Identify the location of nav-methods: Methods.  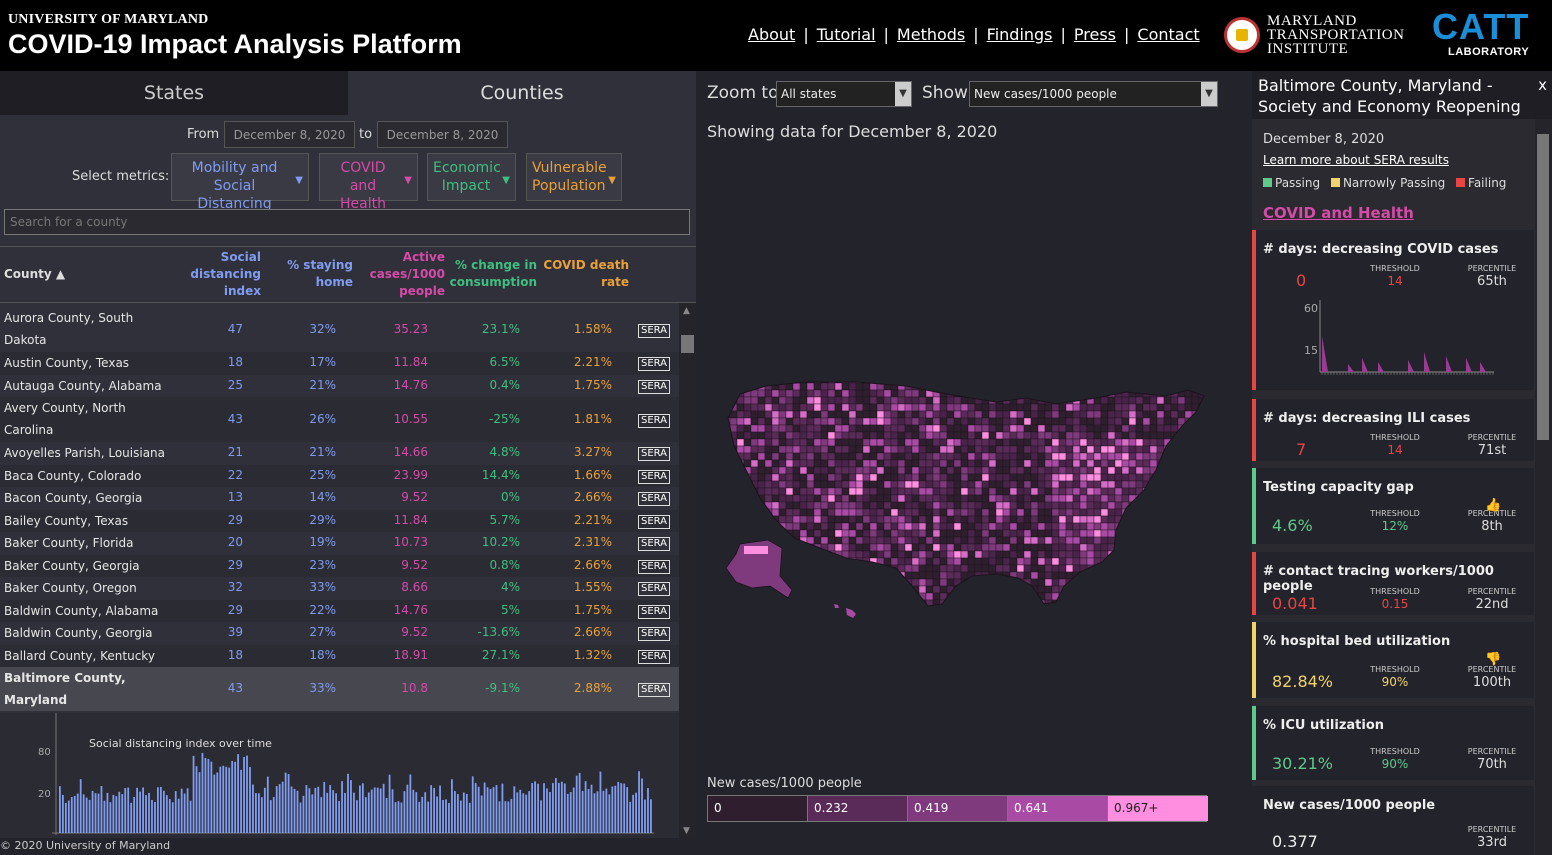
(931, 34).